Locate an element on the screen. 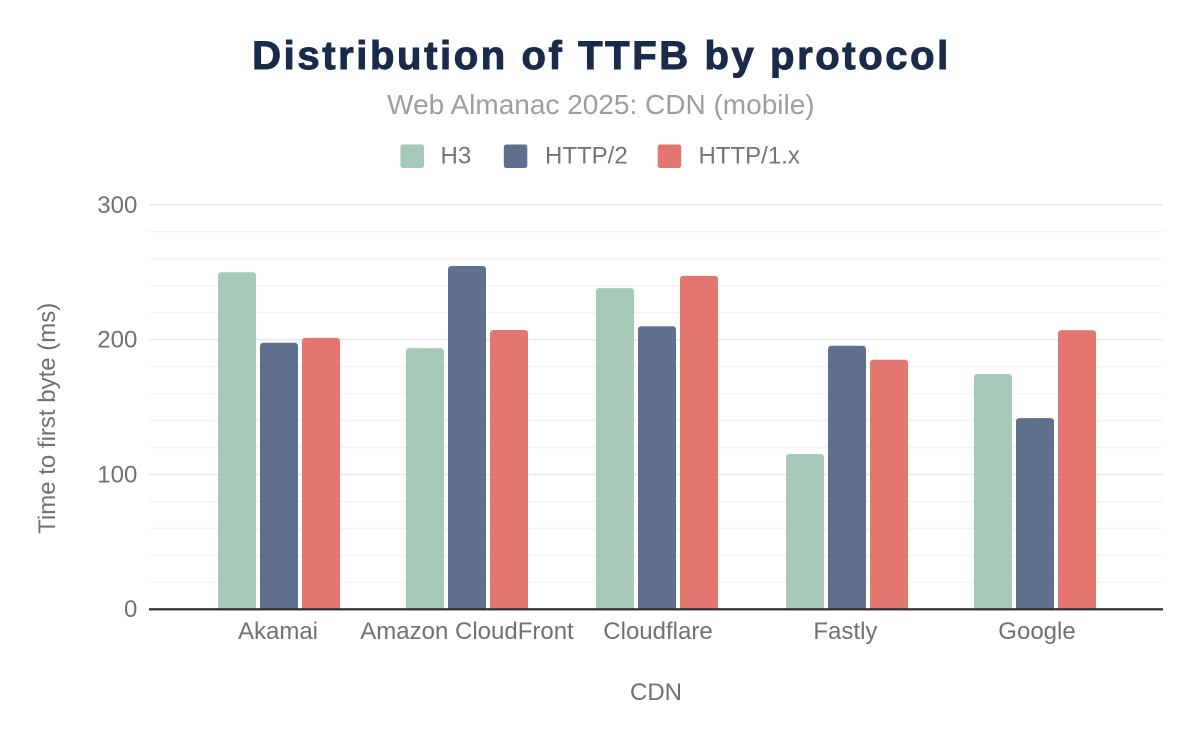  svg-text: HTTP/1.x is located at coordinates (749, 156).